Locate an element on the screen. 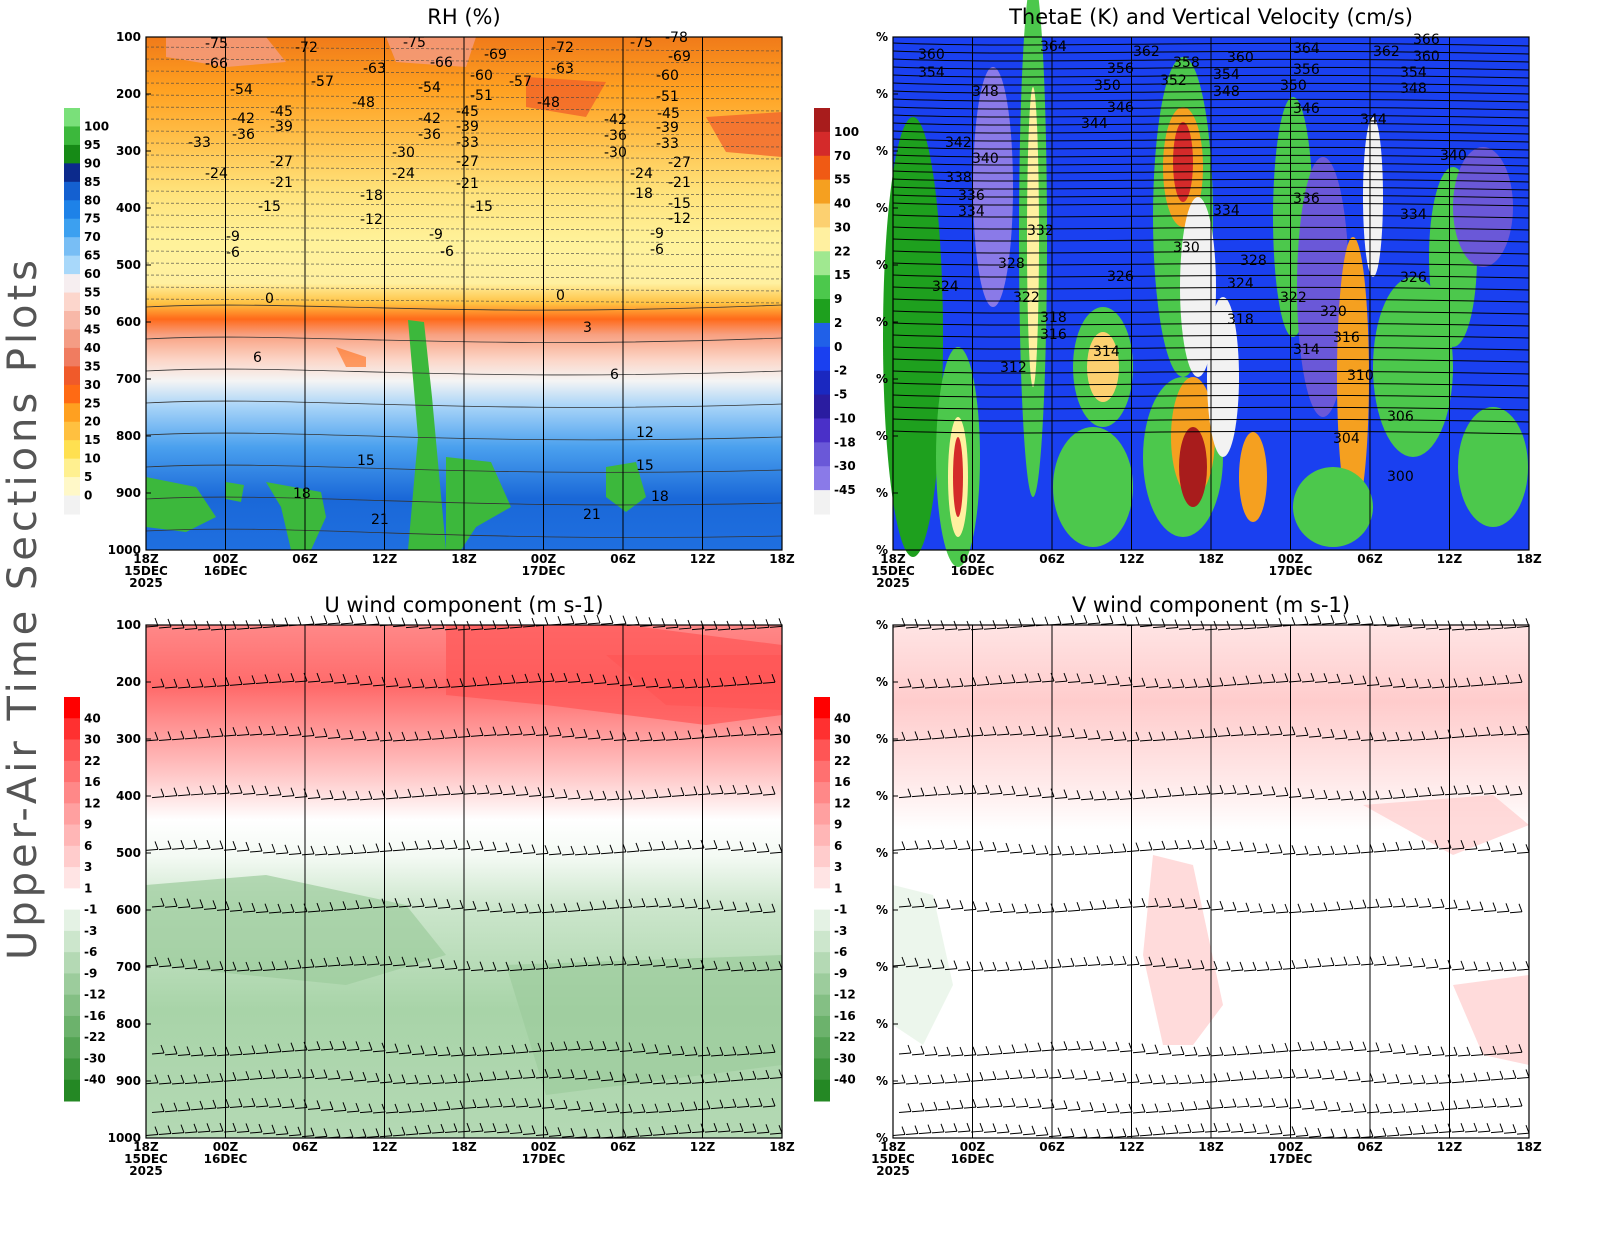  y-tick-label: % is located at coordinates (882, 1024).